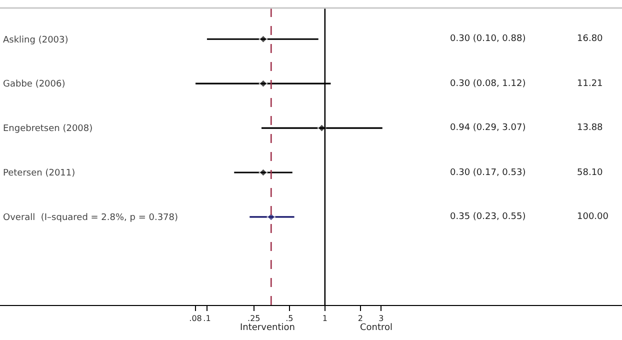  What do you see at coordinates (593, 217) in the screenshot?
I see `annotation: 100.00` at bounding box center [593, 217].